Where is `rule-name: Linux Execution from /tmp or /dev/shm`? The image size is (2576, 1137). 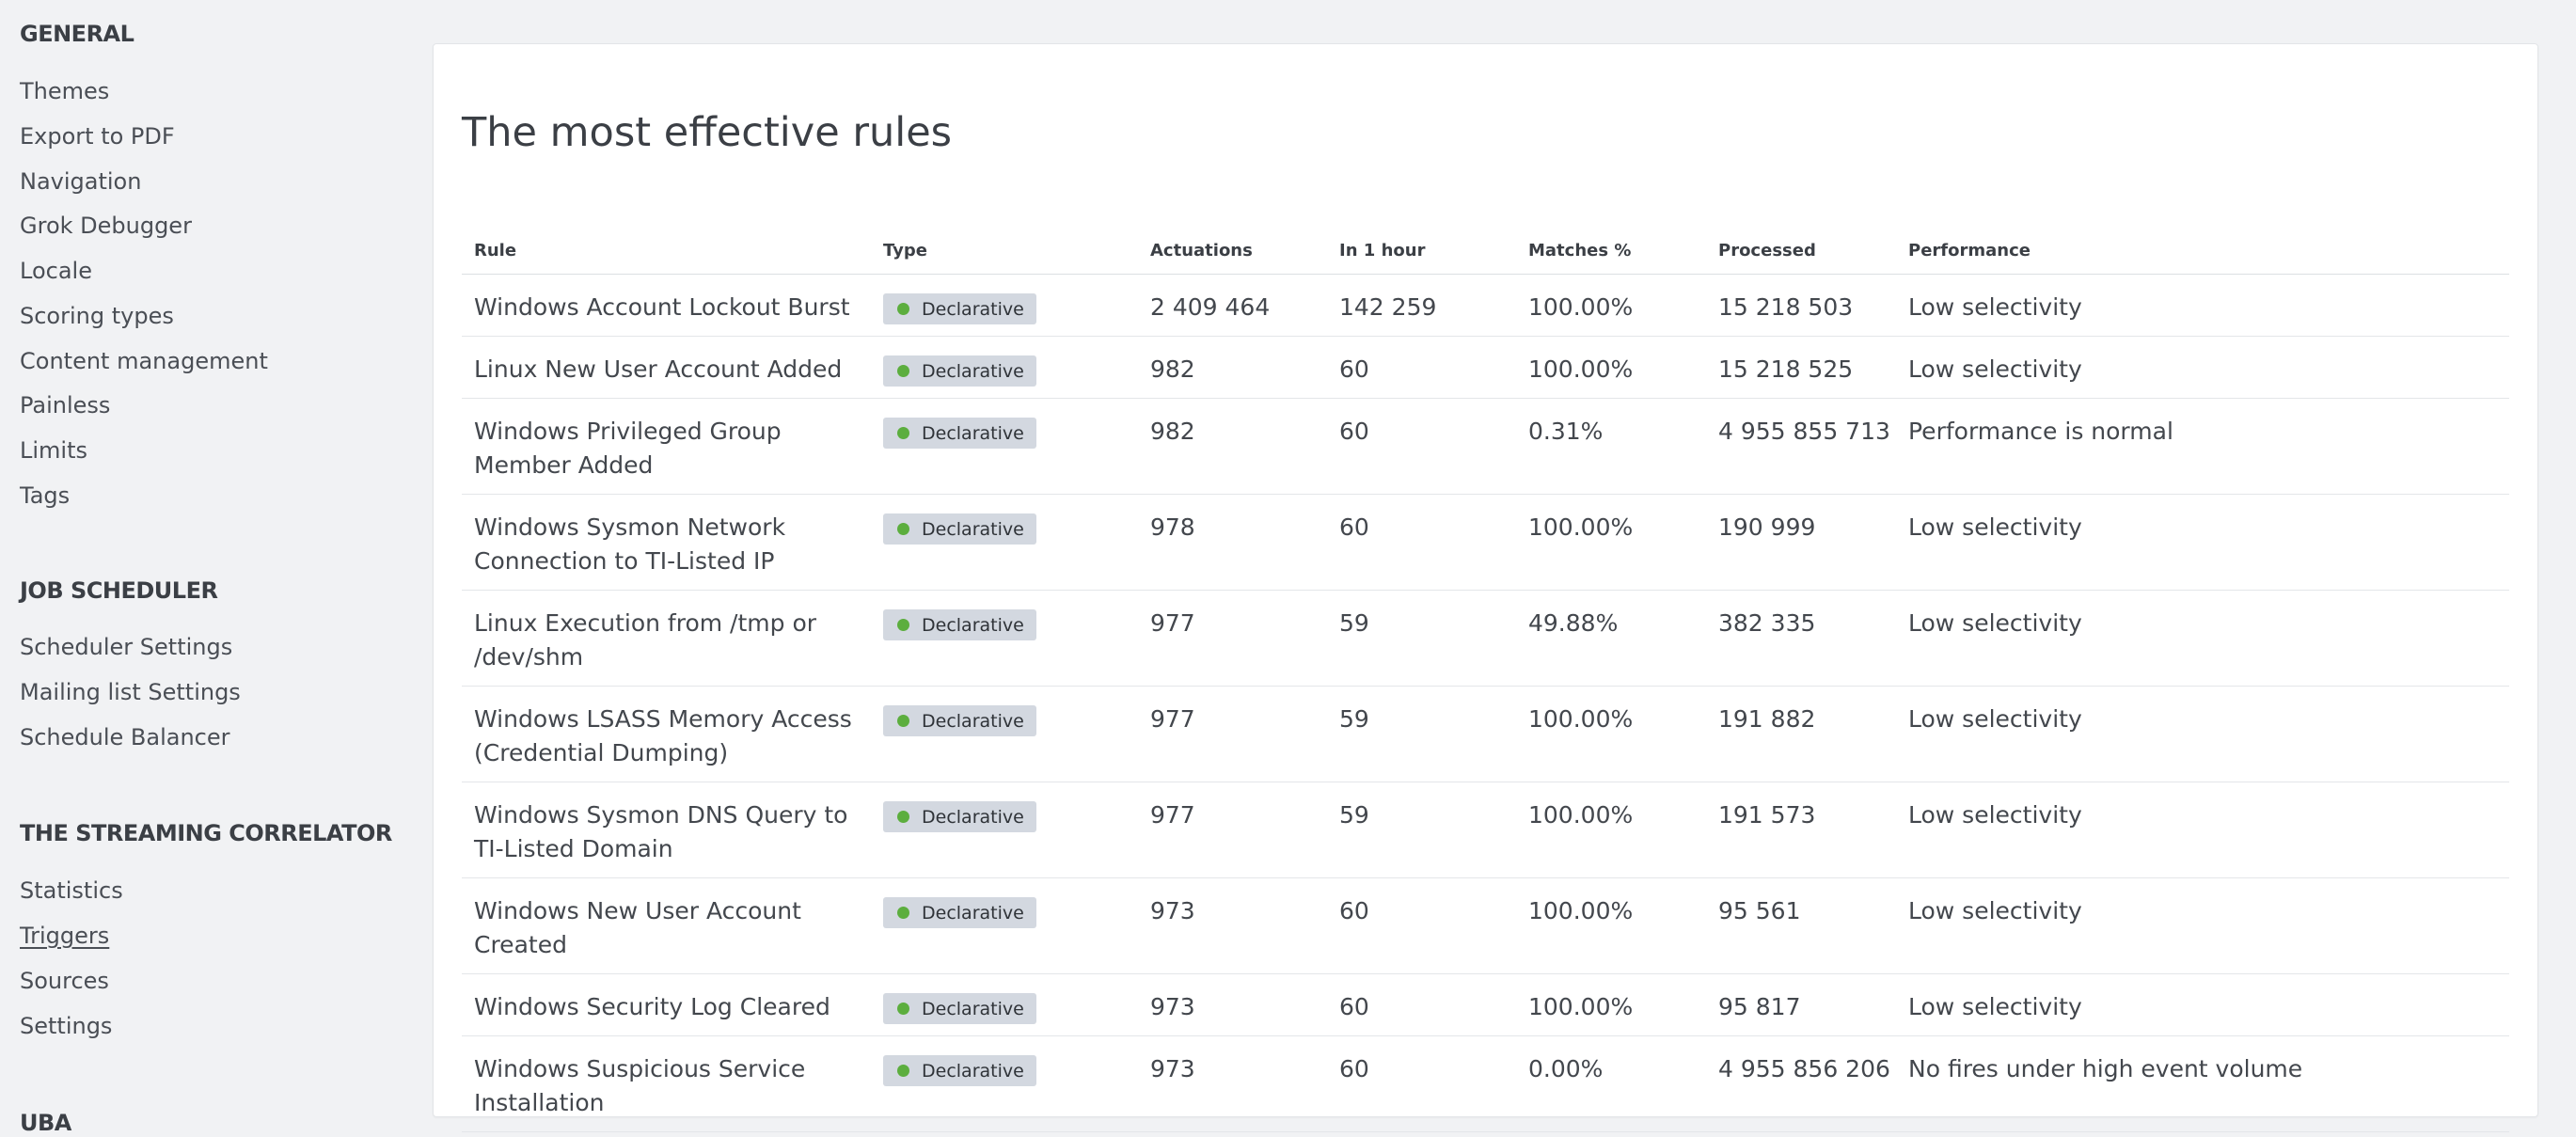
rule-name: Linux Execution from /tmp or /dev/shm is located at coordinates (666, 638).